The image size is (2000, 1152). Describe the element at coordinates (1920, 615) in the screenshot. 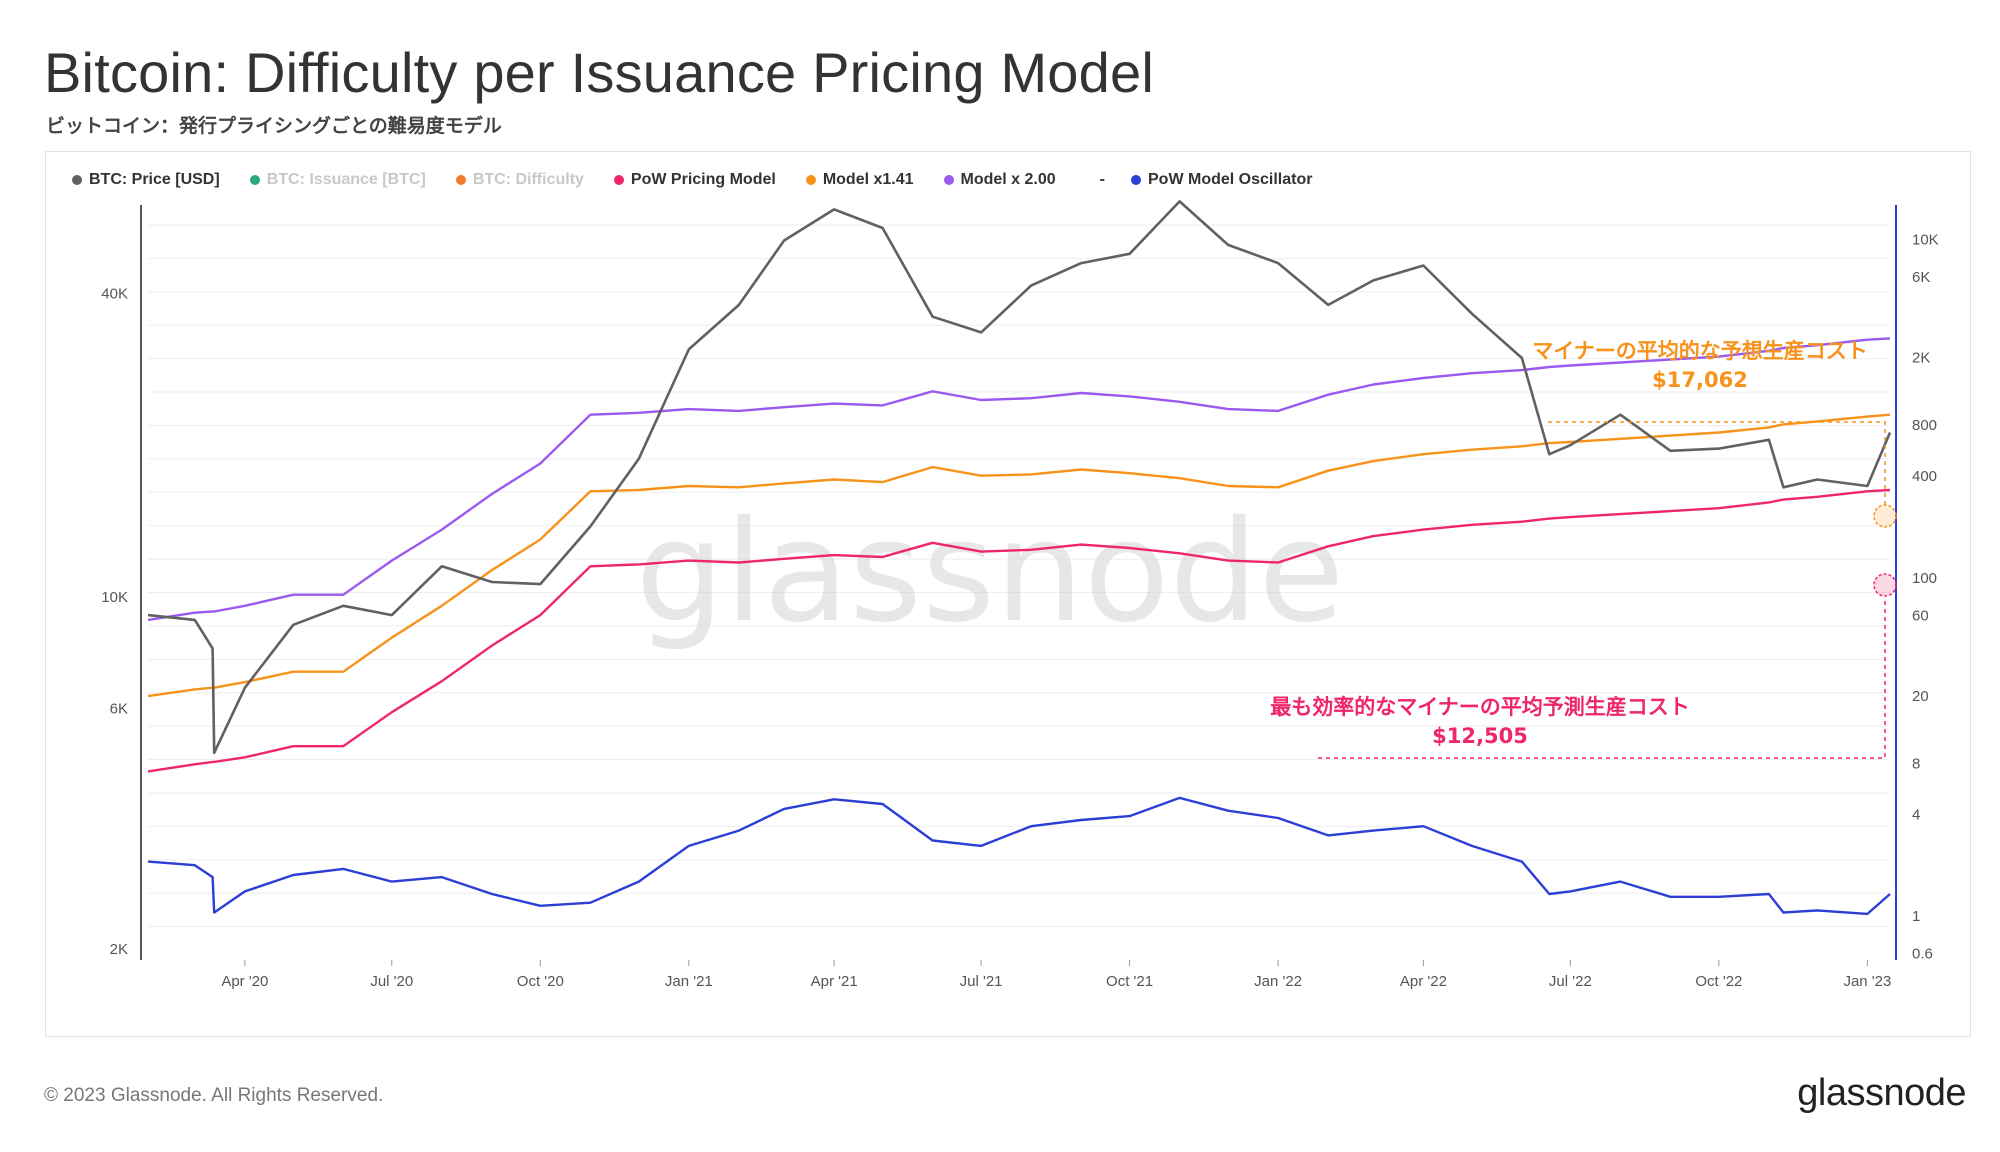

I see `y-right-tick-label: 60` at that location.